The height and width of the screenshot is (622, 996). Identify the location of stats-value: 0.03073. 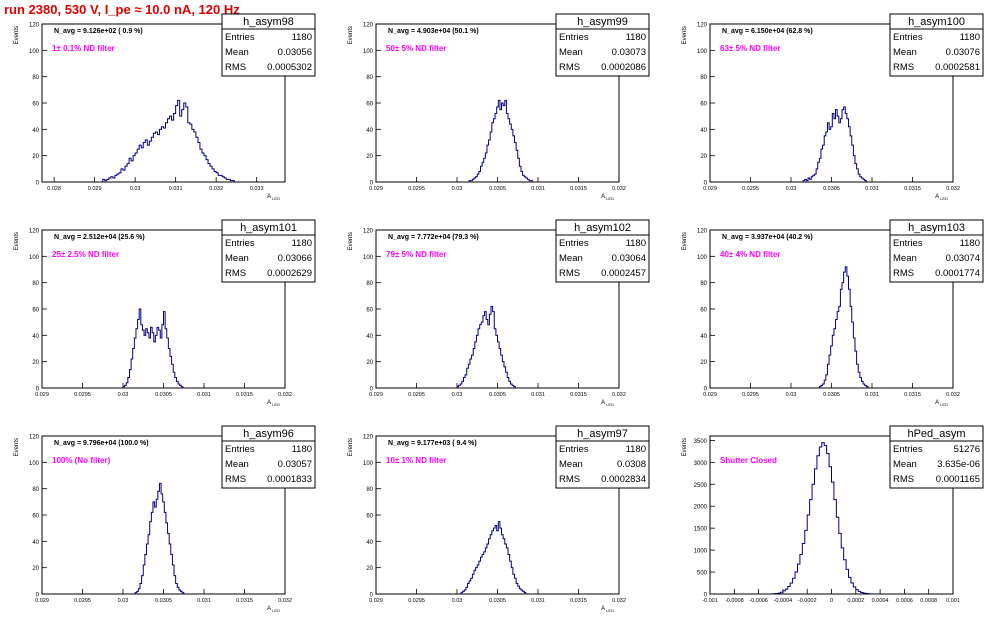
(629, 52).